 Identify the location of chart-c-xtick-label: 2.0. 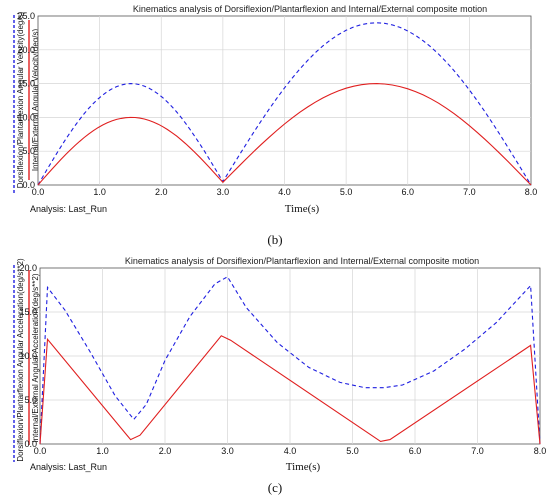
(165, 451).